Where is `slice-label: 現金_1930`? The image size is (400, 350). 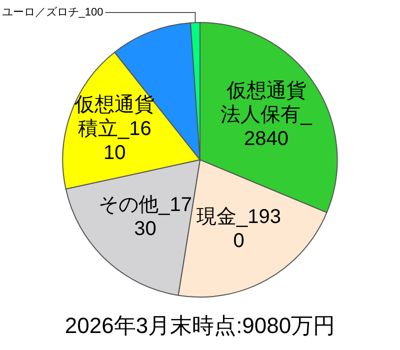
slice-label: 現金_1930 is located at coordinates (239, 229).